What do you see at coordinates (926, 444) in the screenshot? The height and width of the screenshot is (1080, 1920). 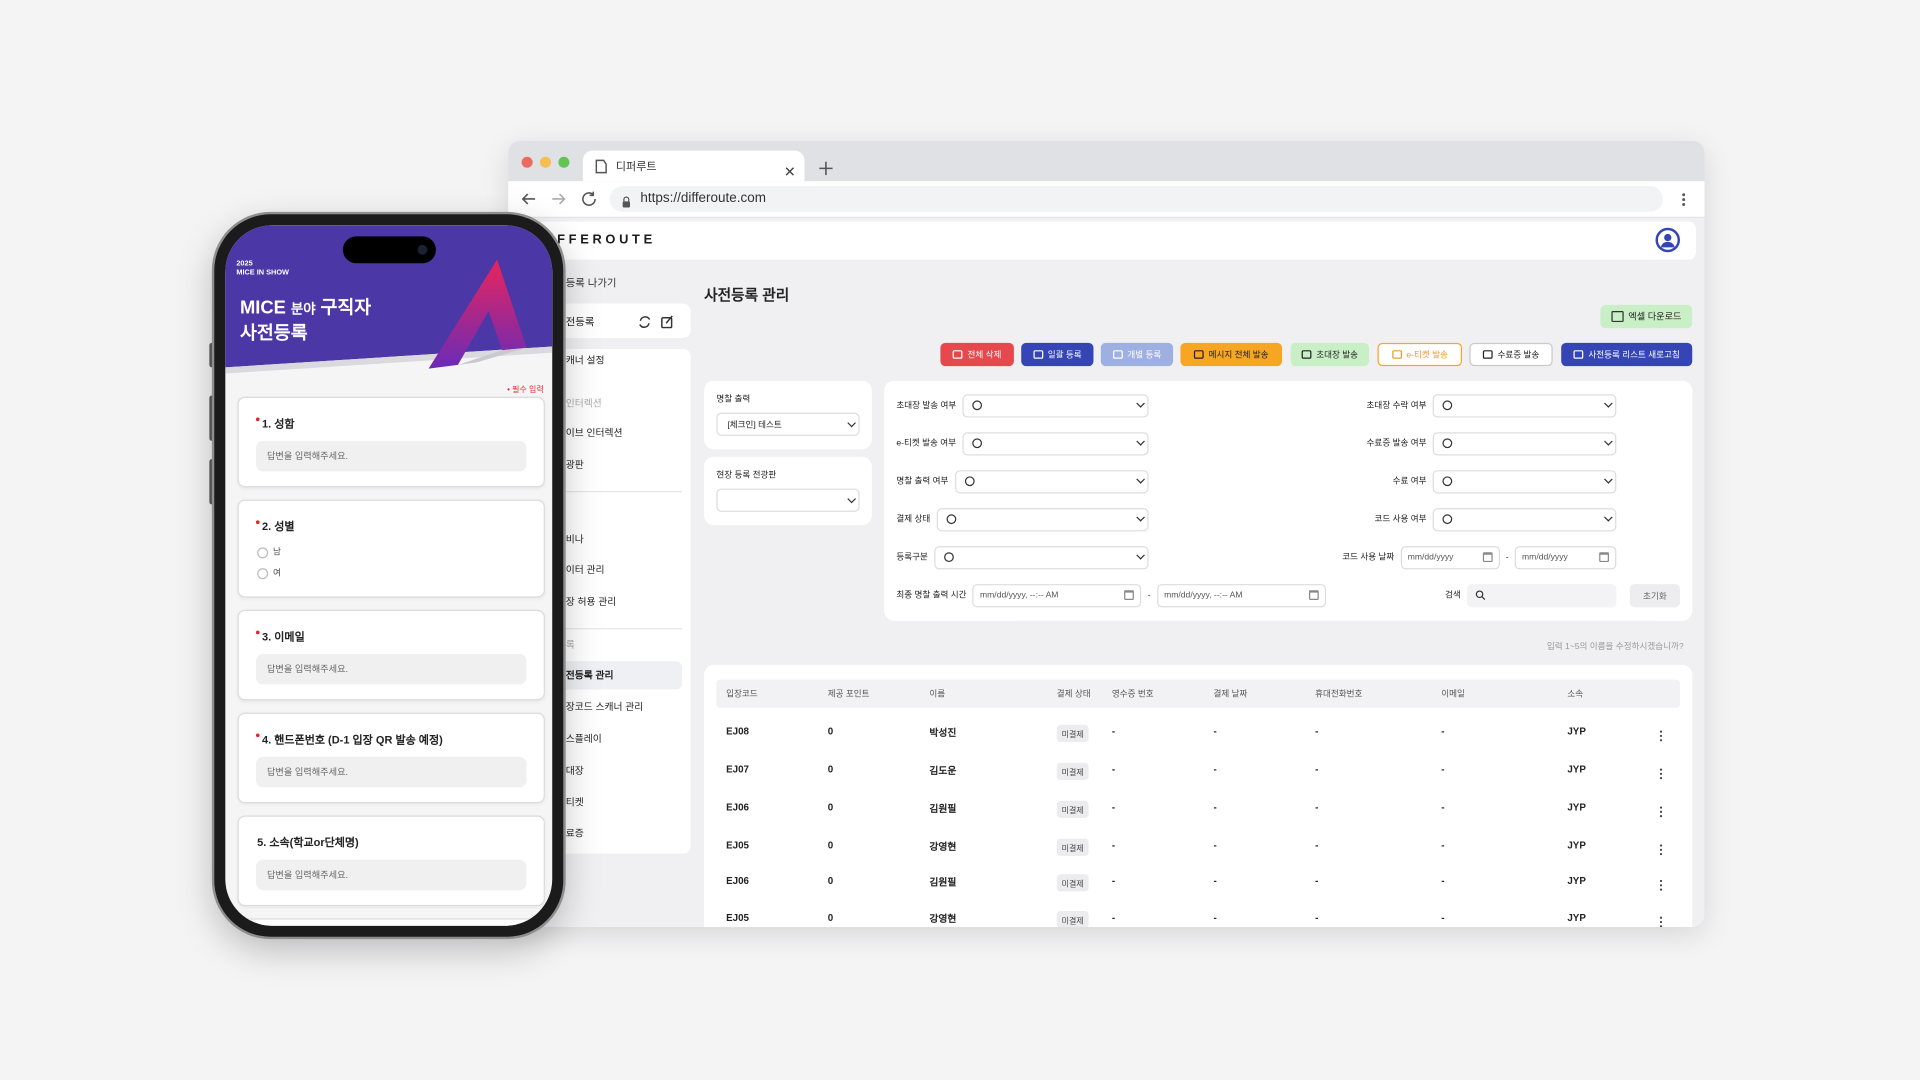 I see `filter-label: e-티켓 발송 여부` at bounding box center [926, 444].